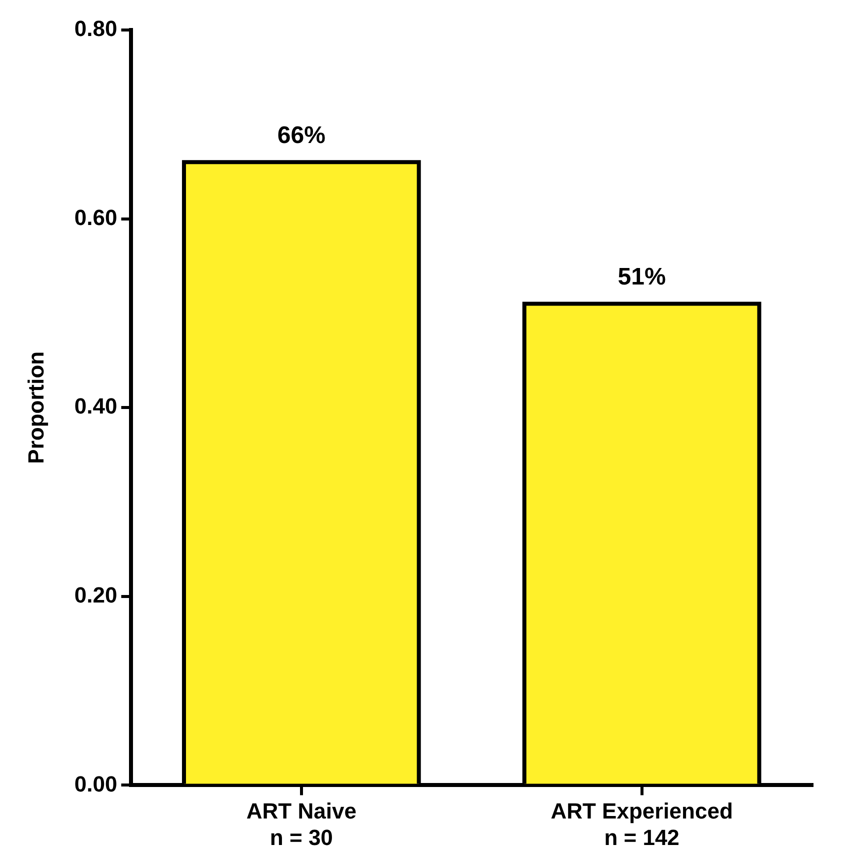 This screenshot has height=866, width=850. I want to click on y-tick-label: 0.60, so click(96, 217).